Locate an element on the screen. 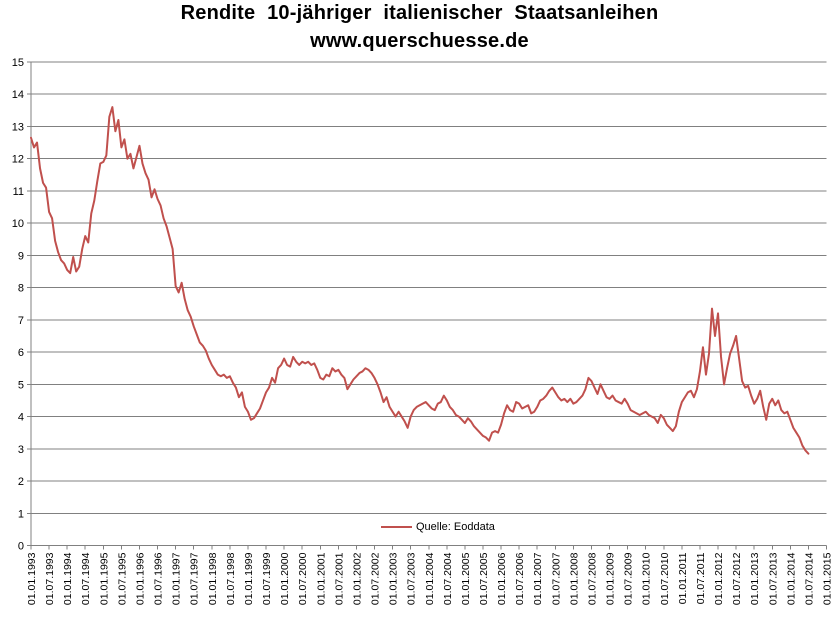 This screenshot has width=839, height=621. x-tick-label: 01.01.2015 is located at coordinates (828, 578).